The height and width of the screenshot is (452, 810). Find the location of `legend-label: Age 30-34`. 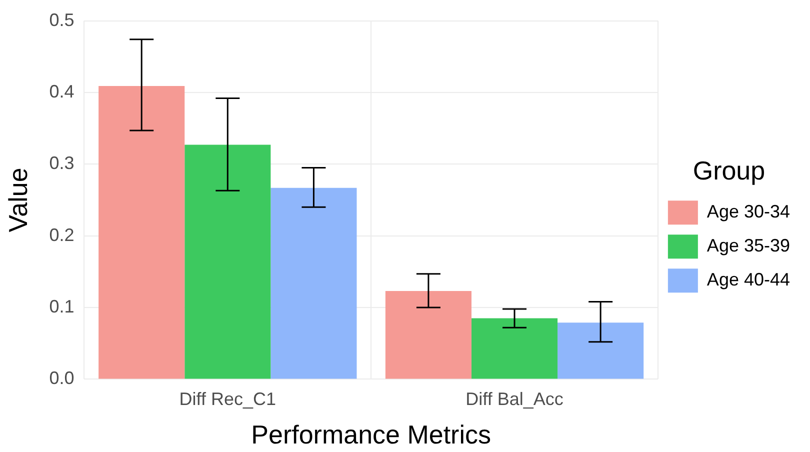

legend-label: Age 30-34 is located at coordinates (748, 212).